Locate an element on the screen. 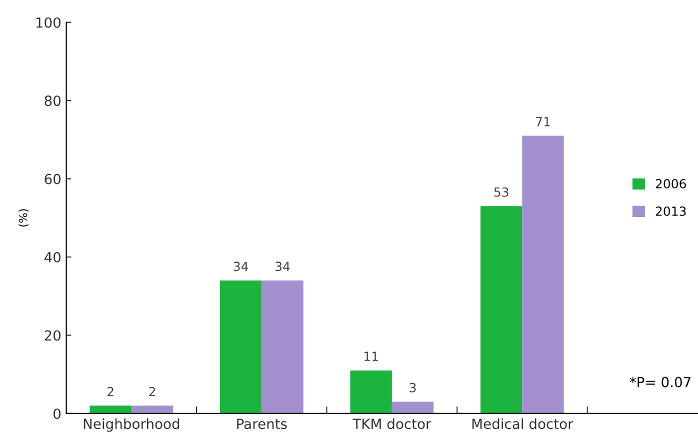 The width and height of the screenshot is (698, 447). y-tick-label: 80 is located at coordinates (52, 101).